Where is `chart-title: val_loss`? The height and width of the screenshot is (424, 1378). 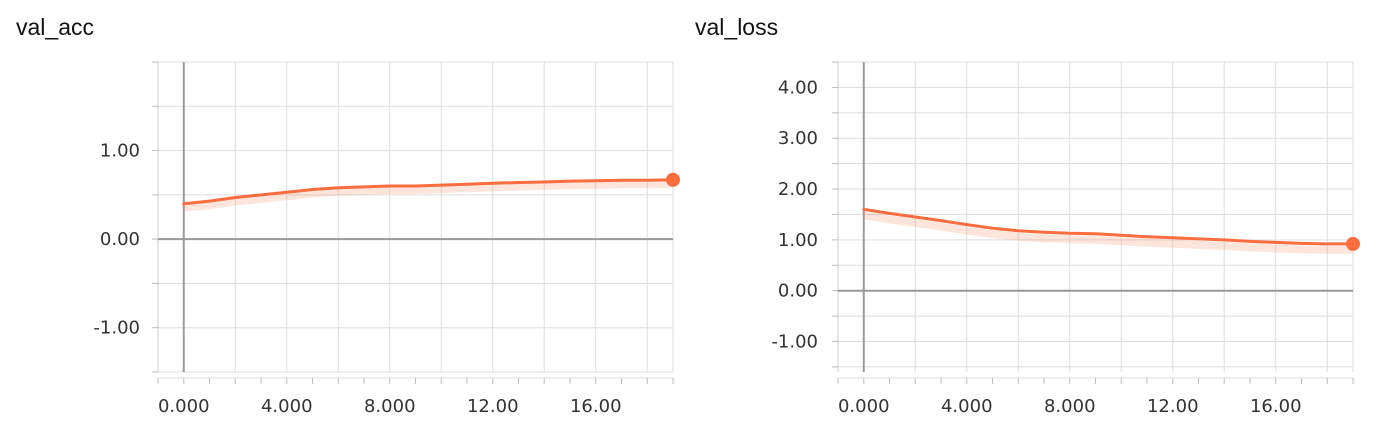
chart-title: val_loss is located at coordinates (737, 27).